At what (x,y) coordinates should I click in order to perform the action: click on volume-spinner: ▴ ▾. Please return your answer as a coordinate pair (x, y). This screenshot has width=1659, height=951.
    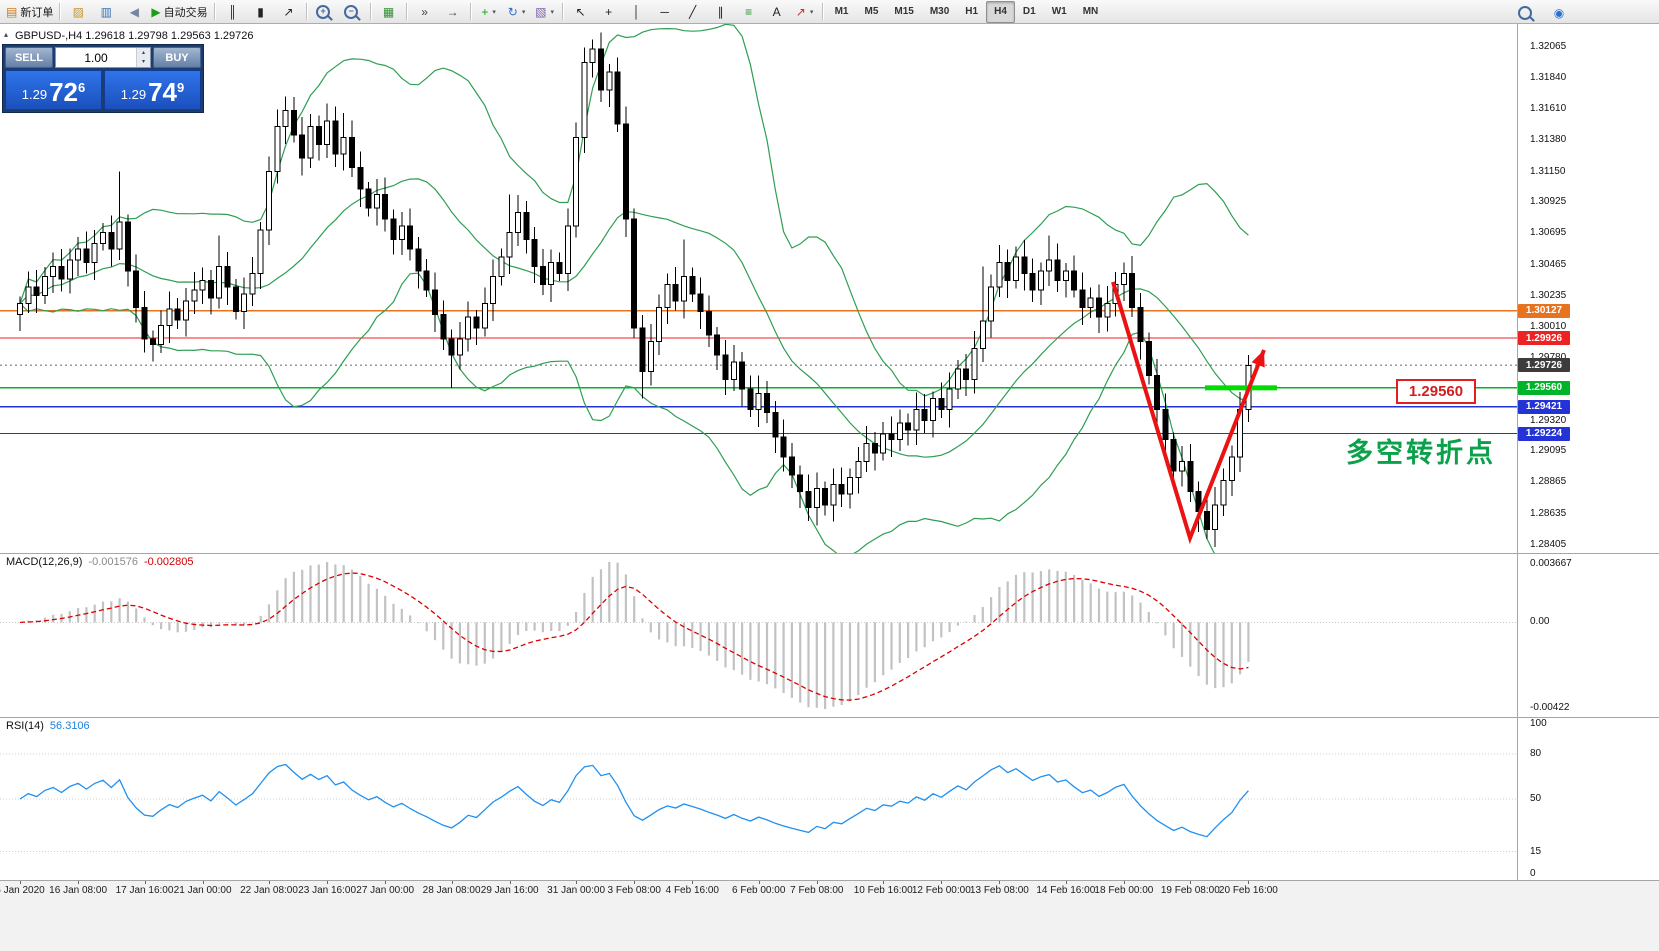
    Looking at the image, I should click on (143, 57).